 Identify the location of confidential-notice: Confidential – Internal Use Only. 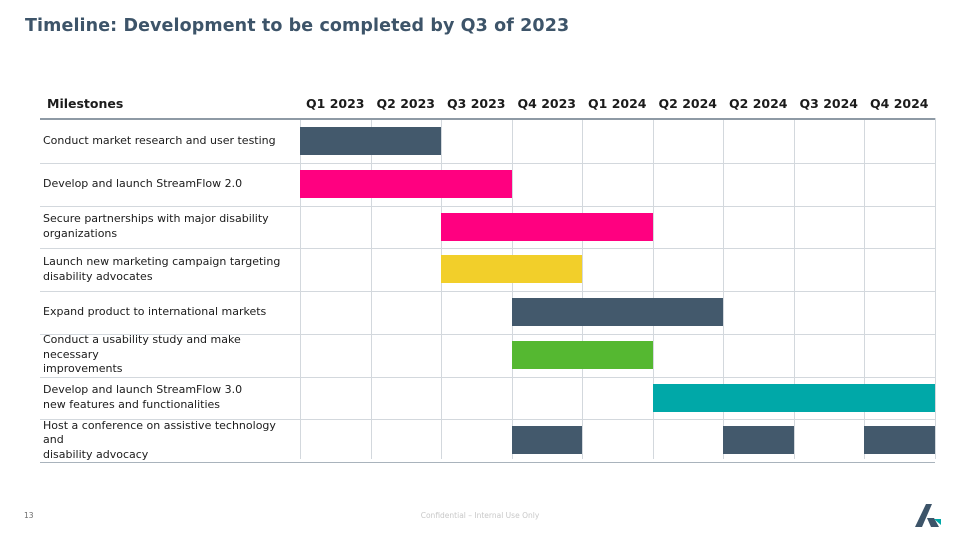
(480, 515).